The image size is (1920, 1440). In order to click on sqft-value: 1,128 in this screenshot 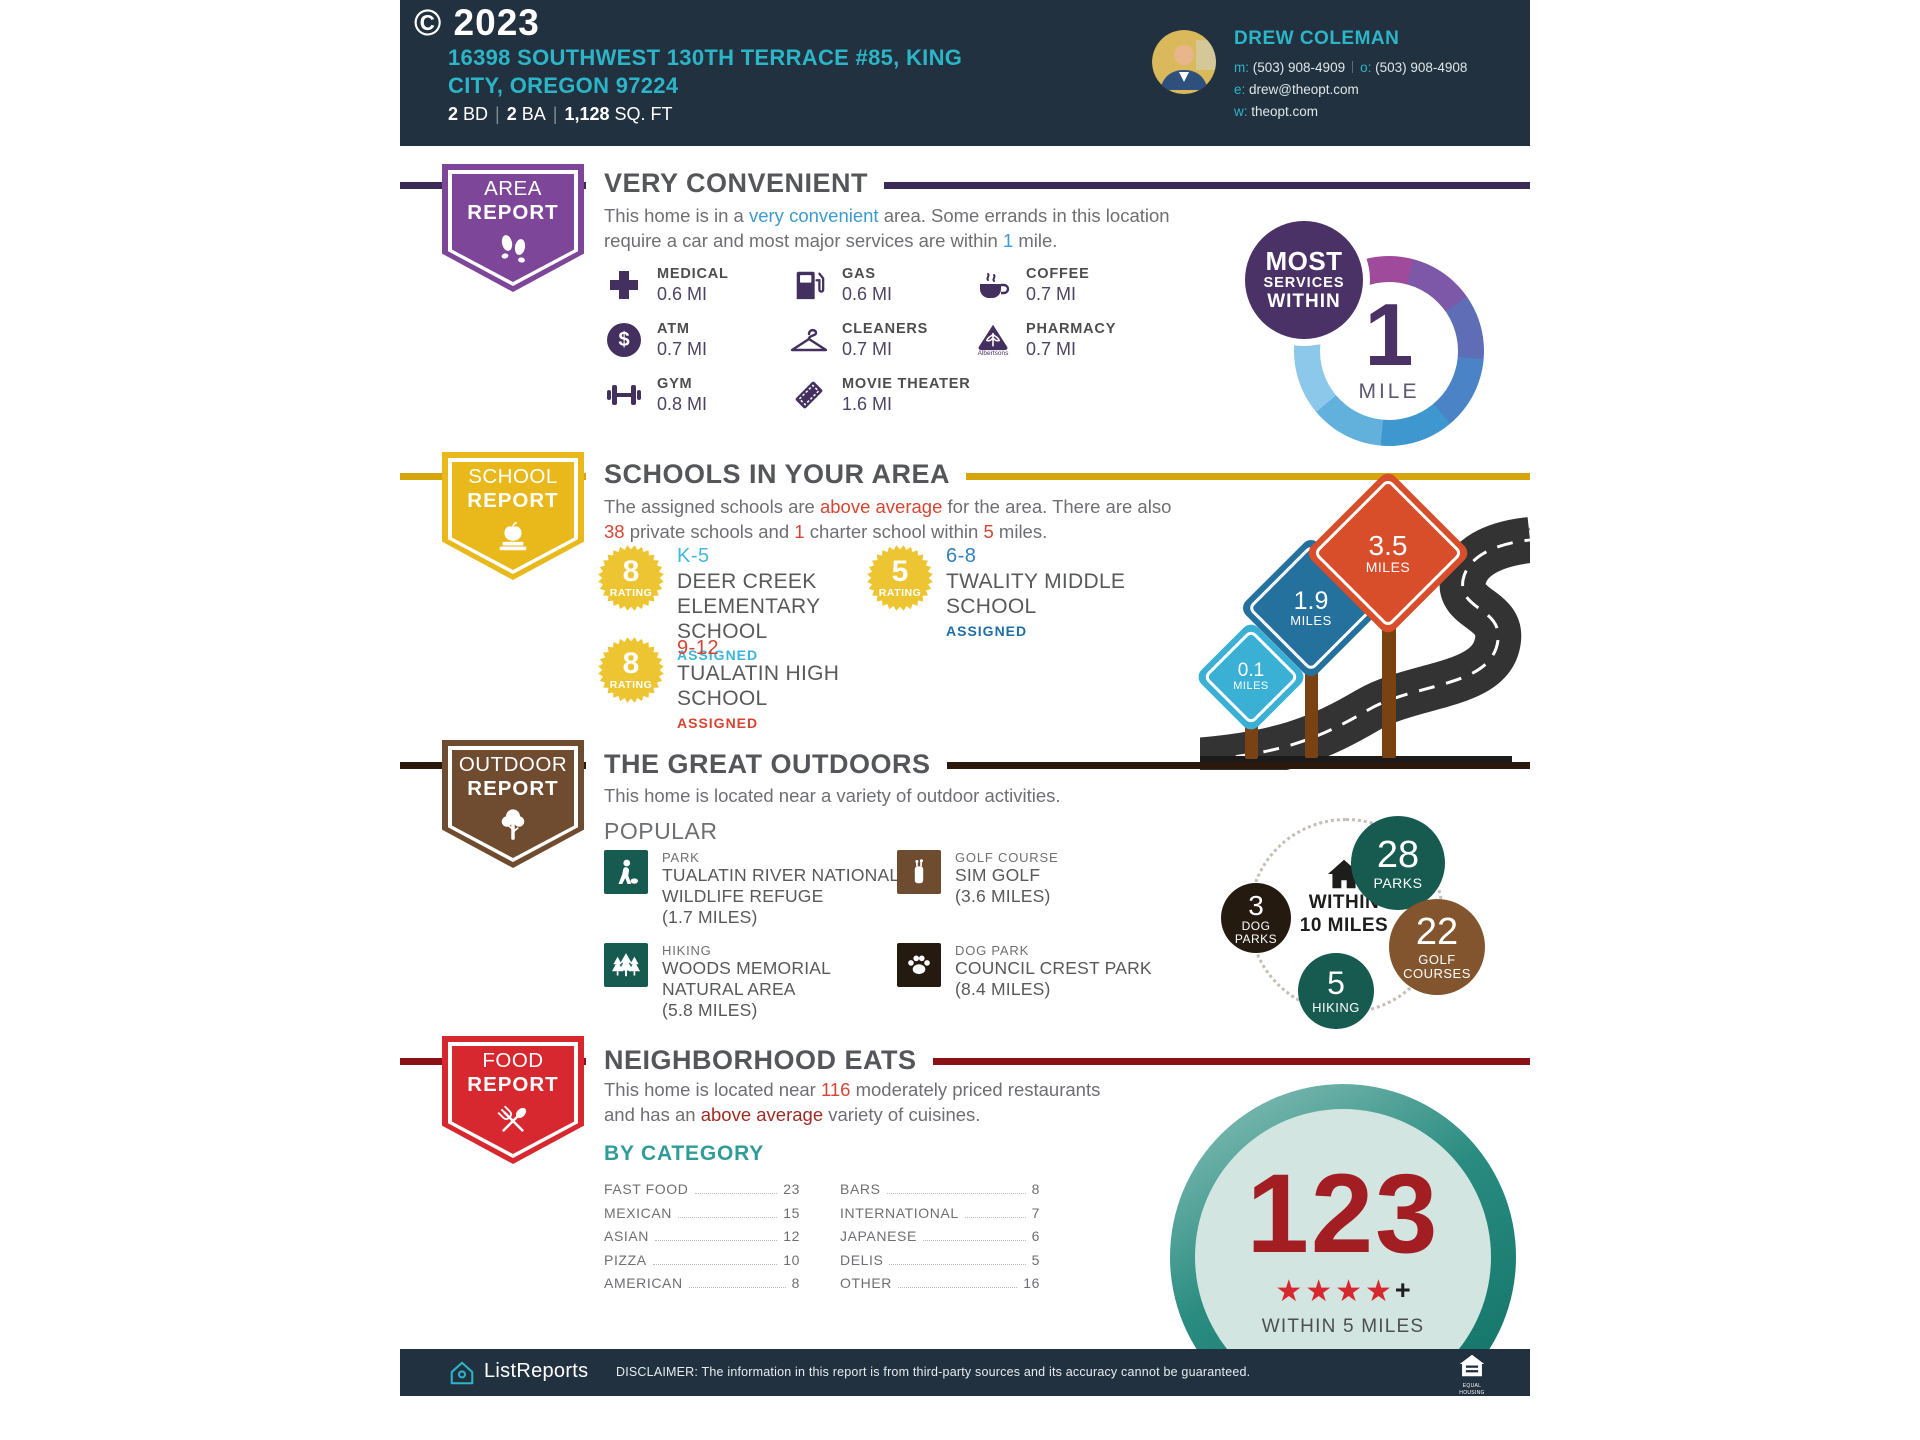, I will do `click(587, 114)`.